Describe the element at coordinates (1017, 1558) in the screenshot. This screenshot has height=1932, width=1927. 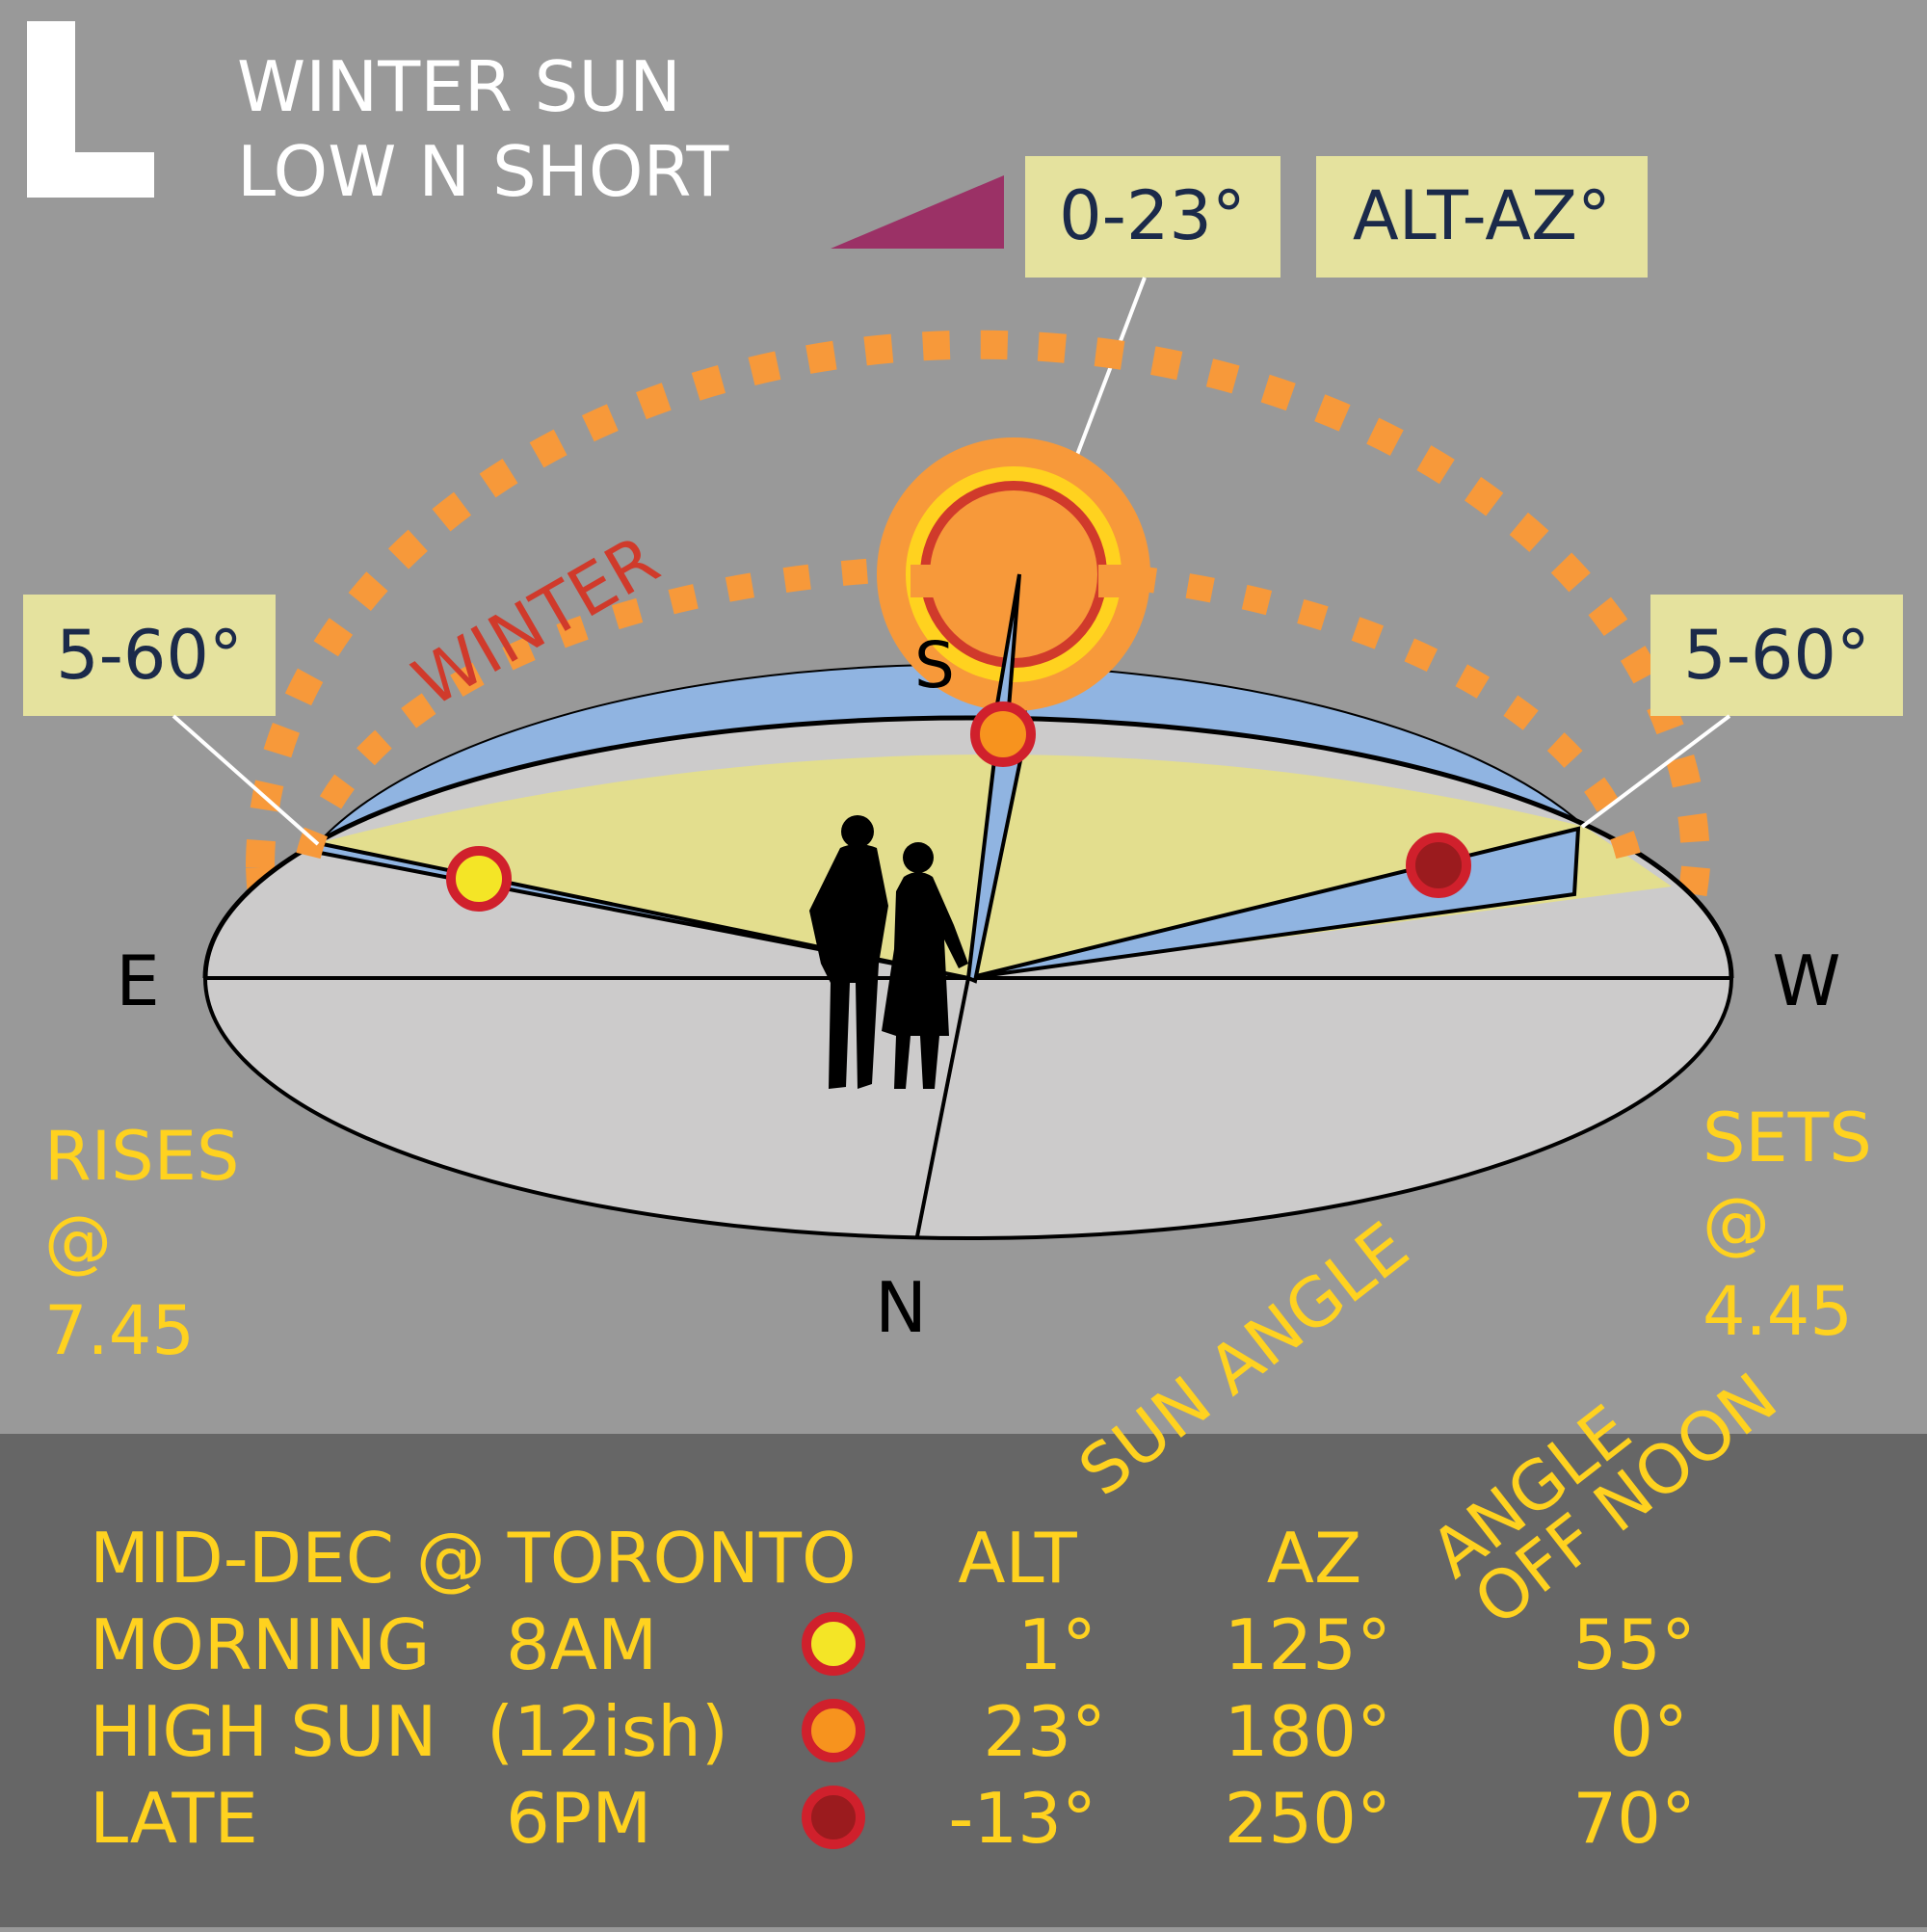
I see `table-alt-header: ALT` at that location.